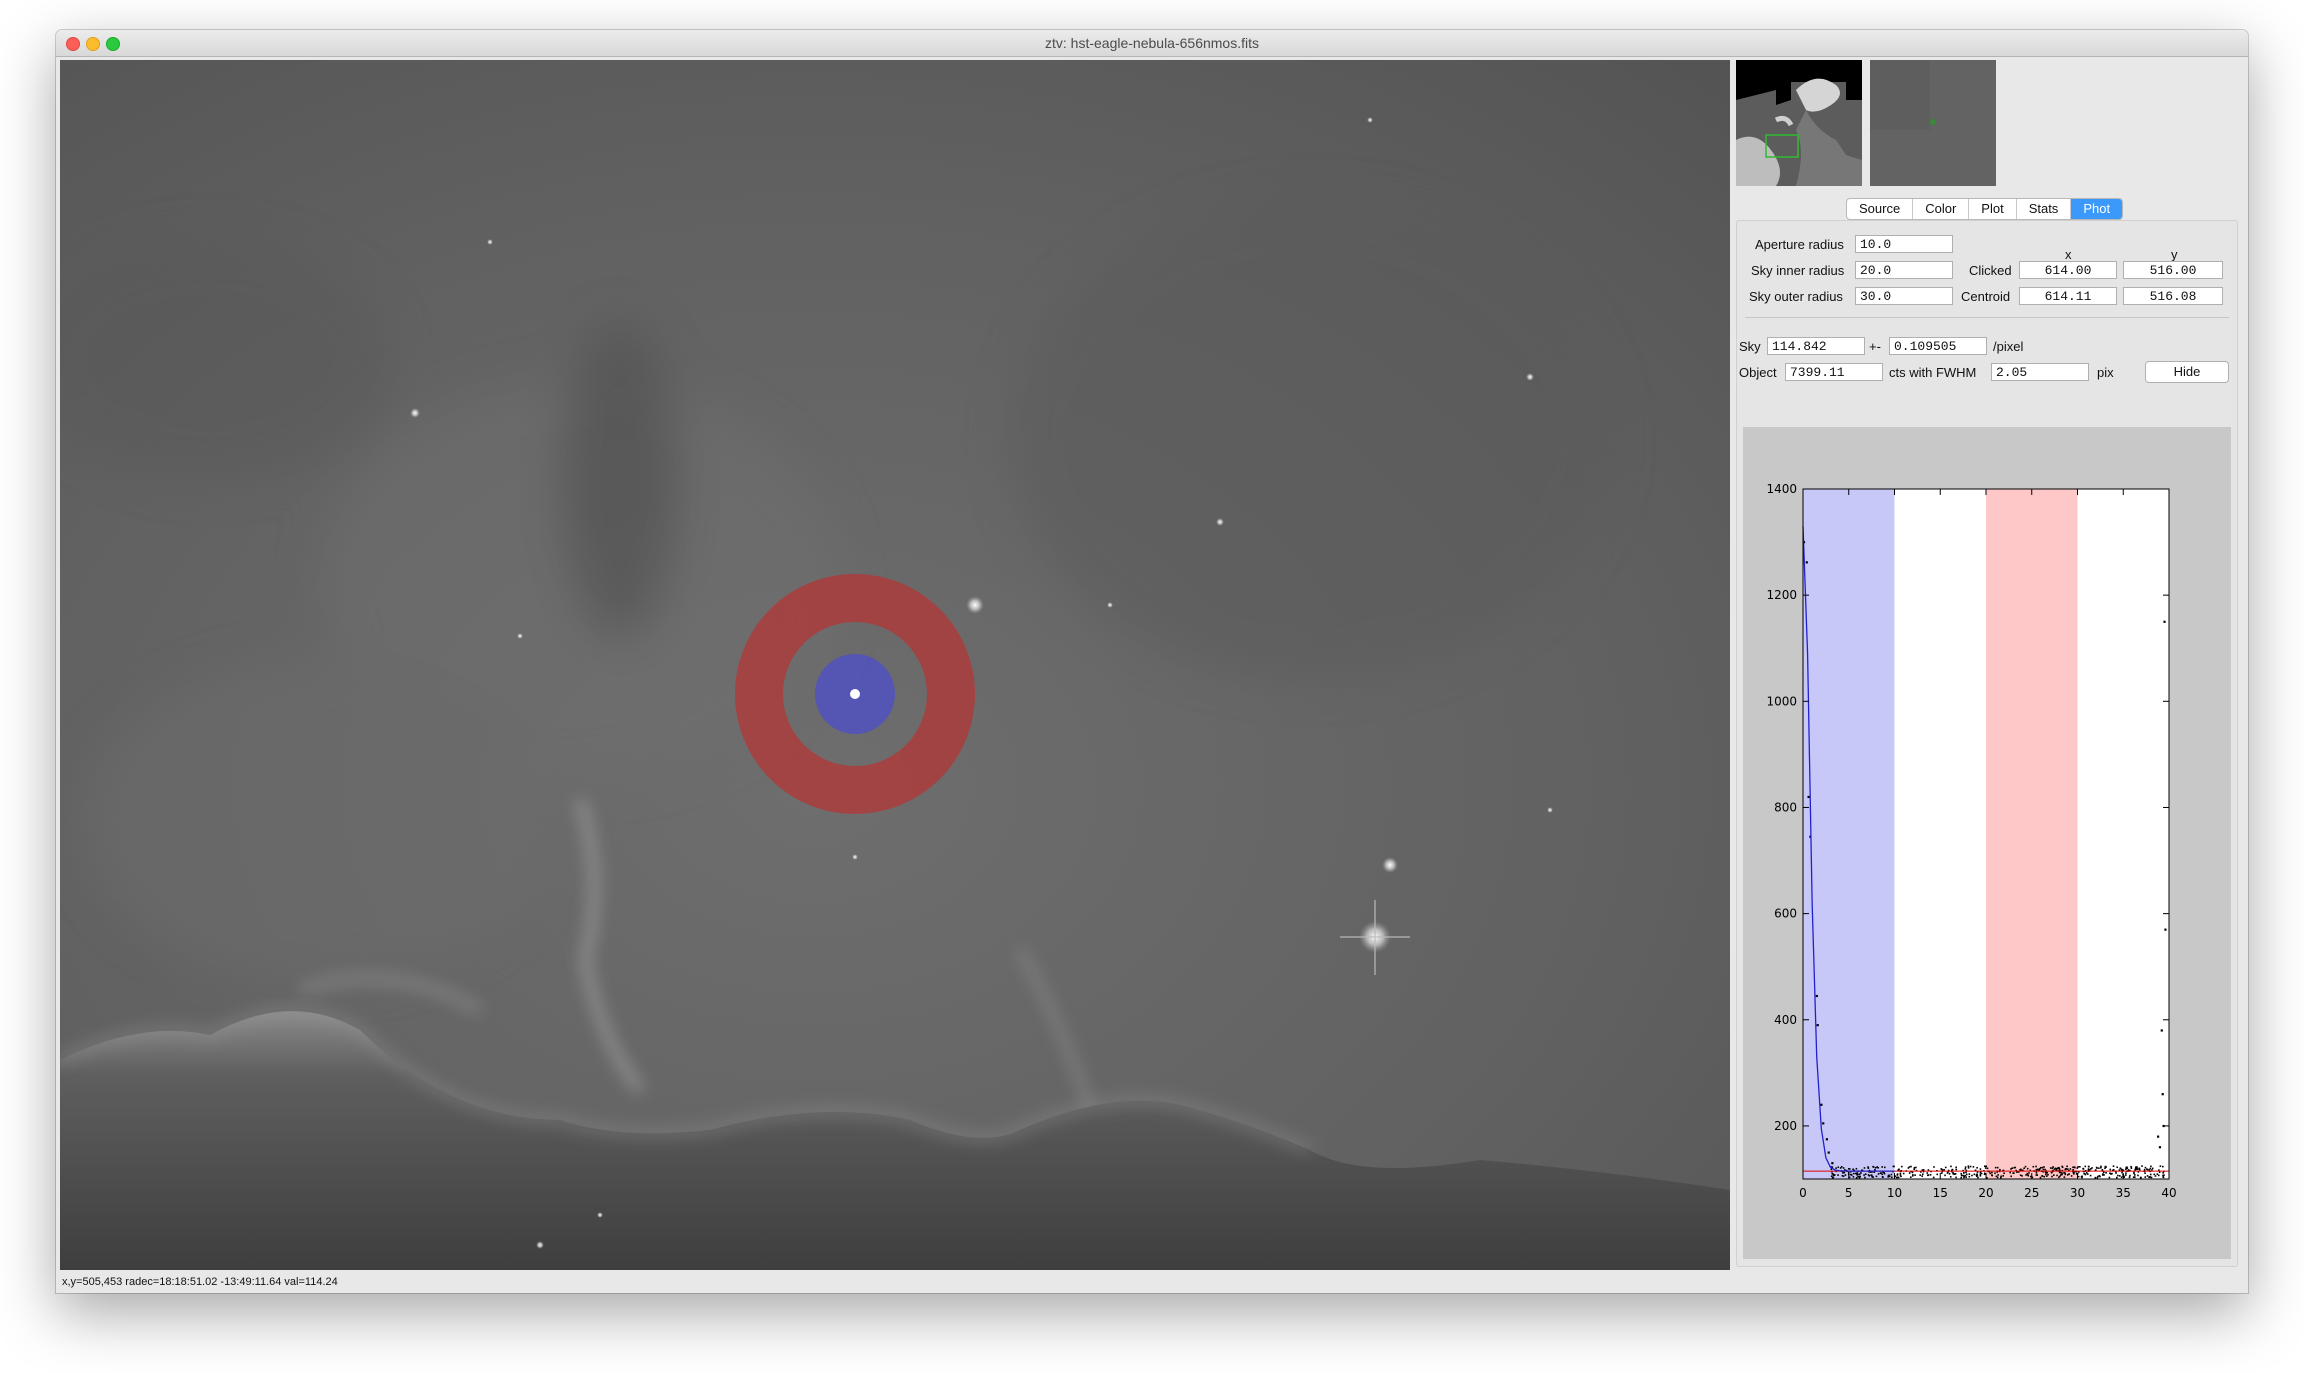  Describe the element at coordinates (2187, 372) in the screenshot. I see `hide-button: Hide` at that location.